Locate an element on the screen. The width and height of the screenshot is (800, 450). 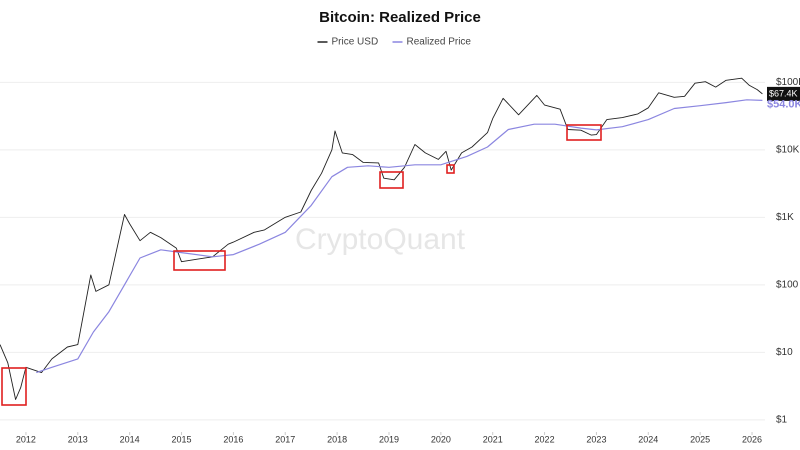
end-label-box is located at coordinates (783, 93).